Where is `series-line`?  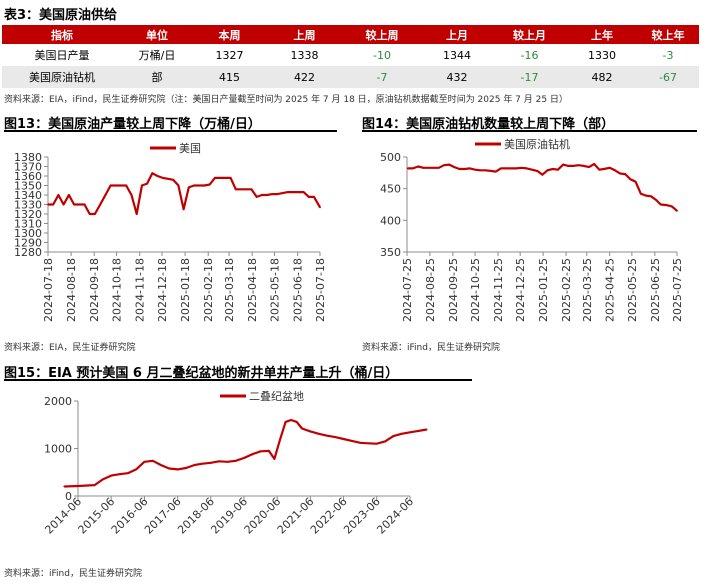
series-line is located at coordinates (542, 187).